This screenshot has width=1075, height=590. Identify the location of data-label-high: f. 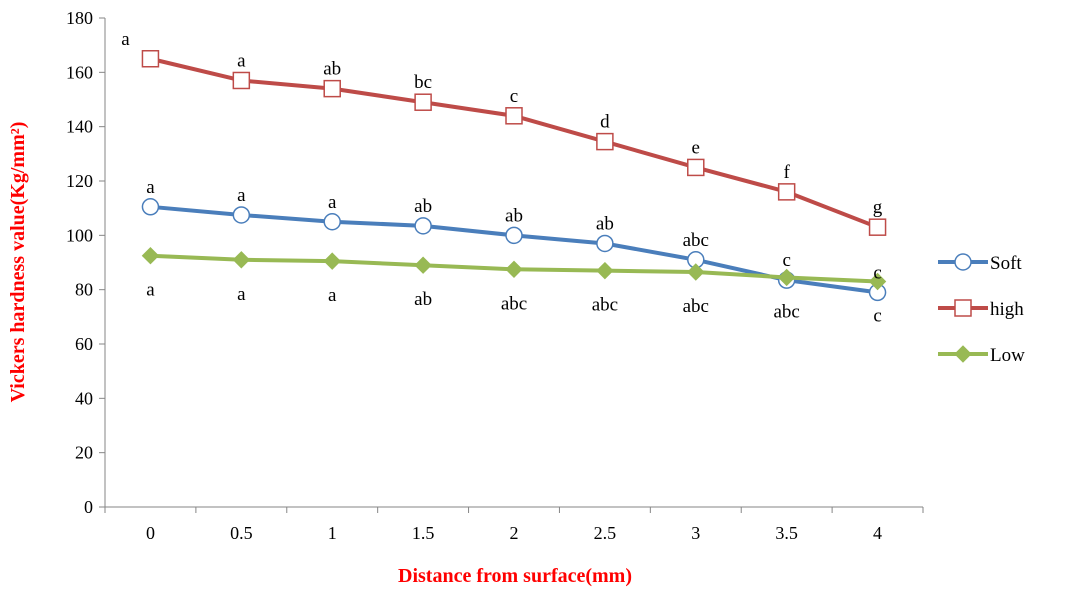
(787, 172).